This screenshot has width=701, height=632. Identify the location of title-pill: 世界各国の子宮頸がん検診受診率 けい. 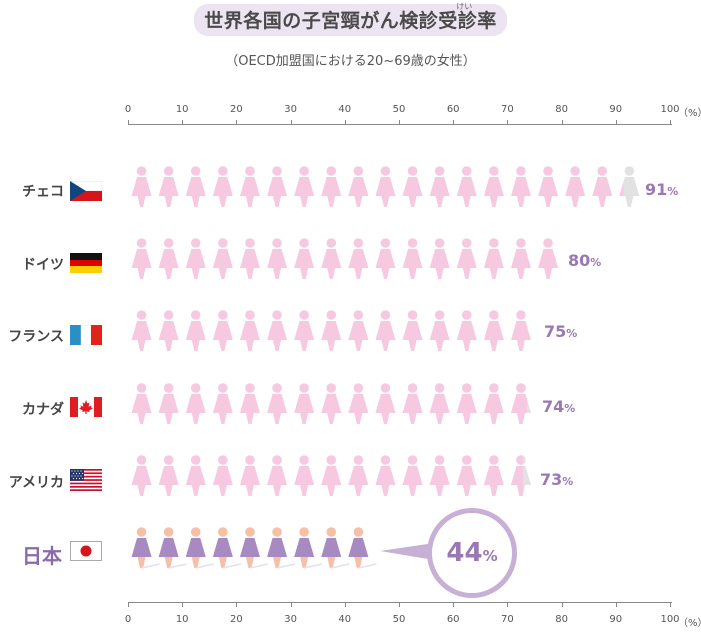
(350, 19).